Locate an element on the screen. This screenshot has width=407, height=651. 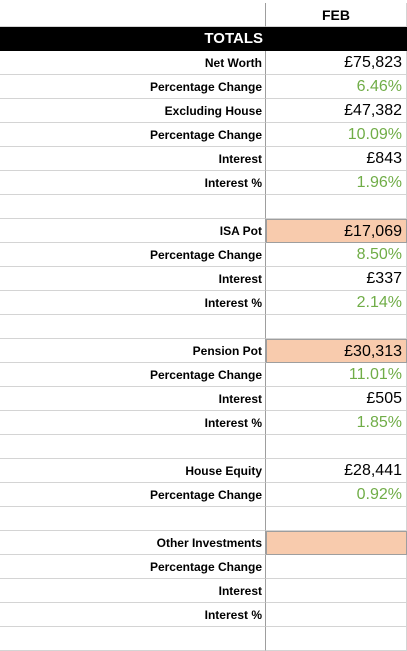
table-row: Percentage Change 0.92% is located at coordinates (203, 495).